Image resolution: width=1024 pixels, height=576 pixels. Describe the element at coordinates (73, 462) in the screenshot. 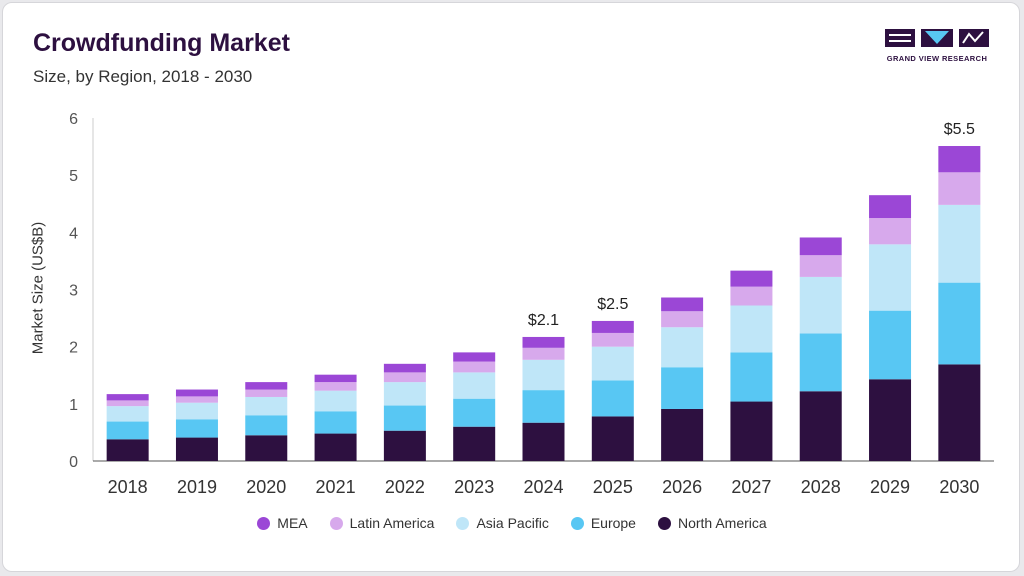

I see `y-tick-label: 0` at that location.